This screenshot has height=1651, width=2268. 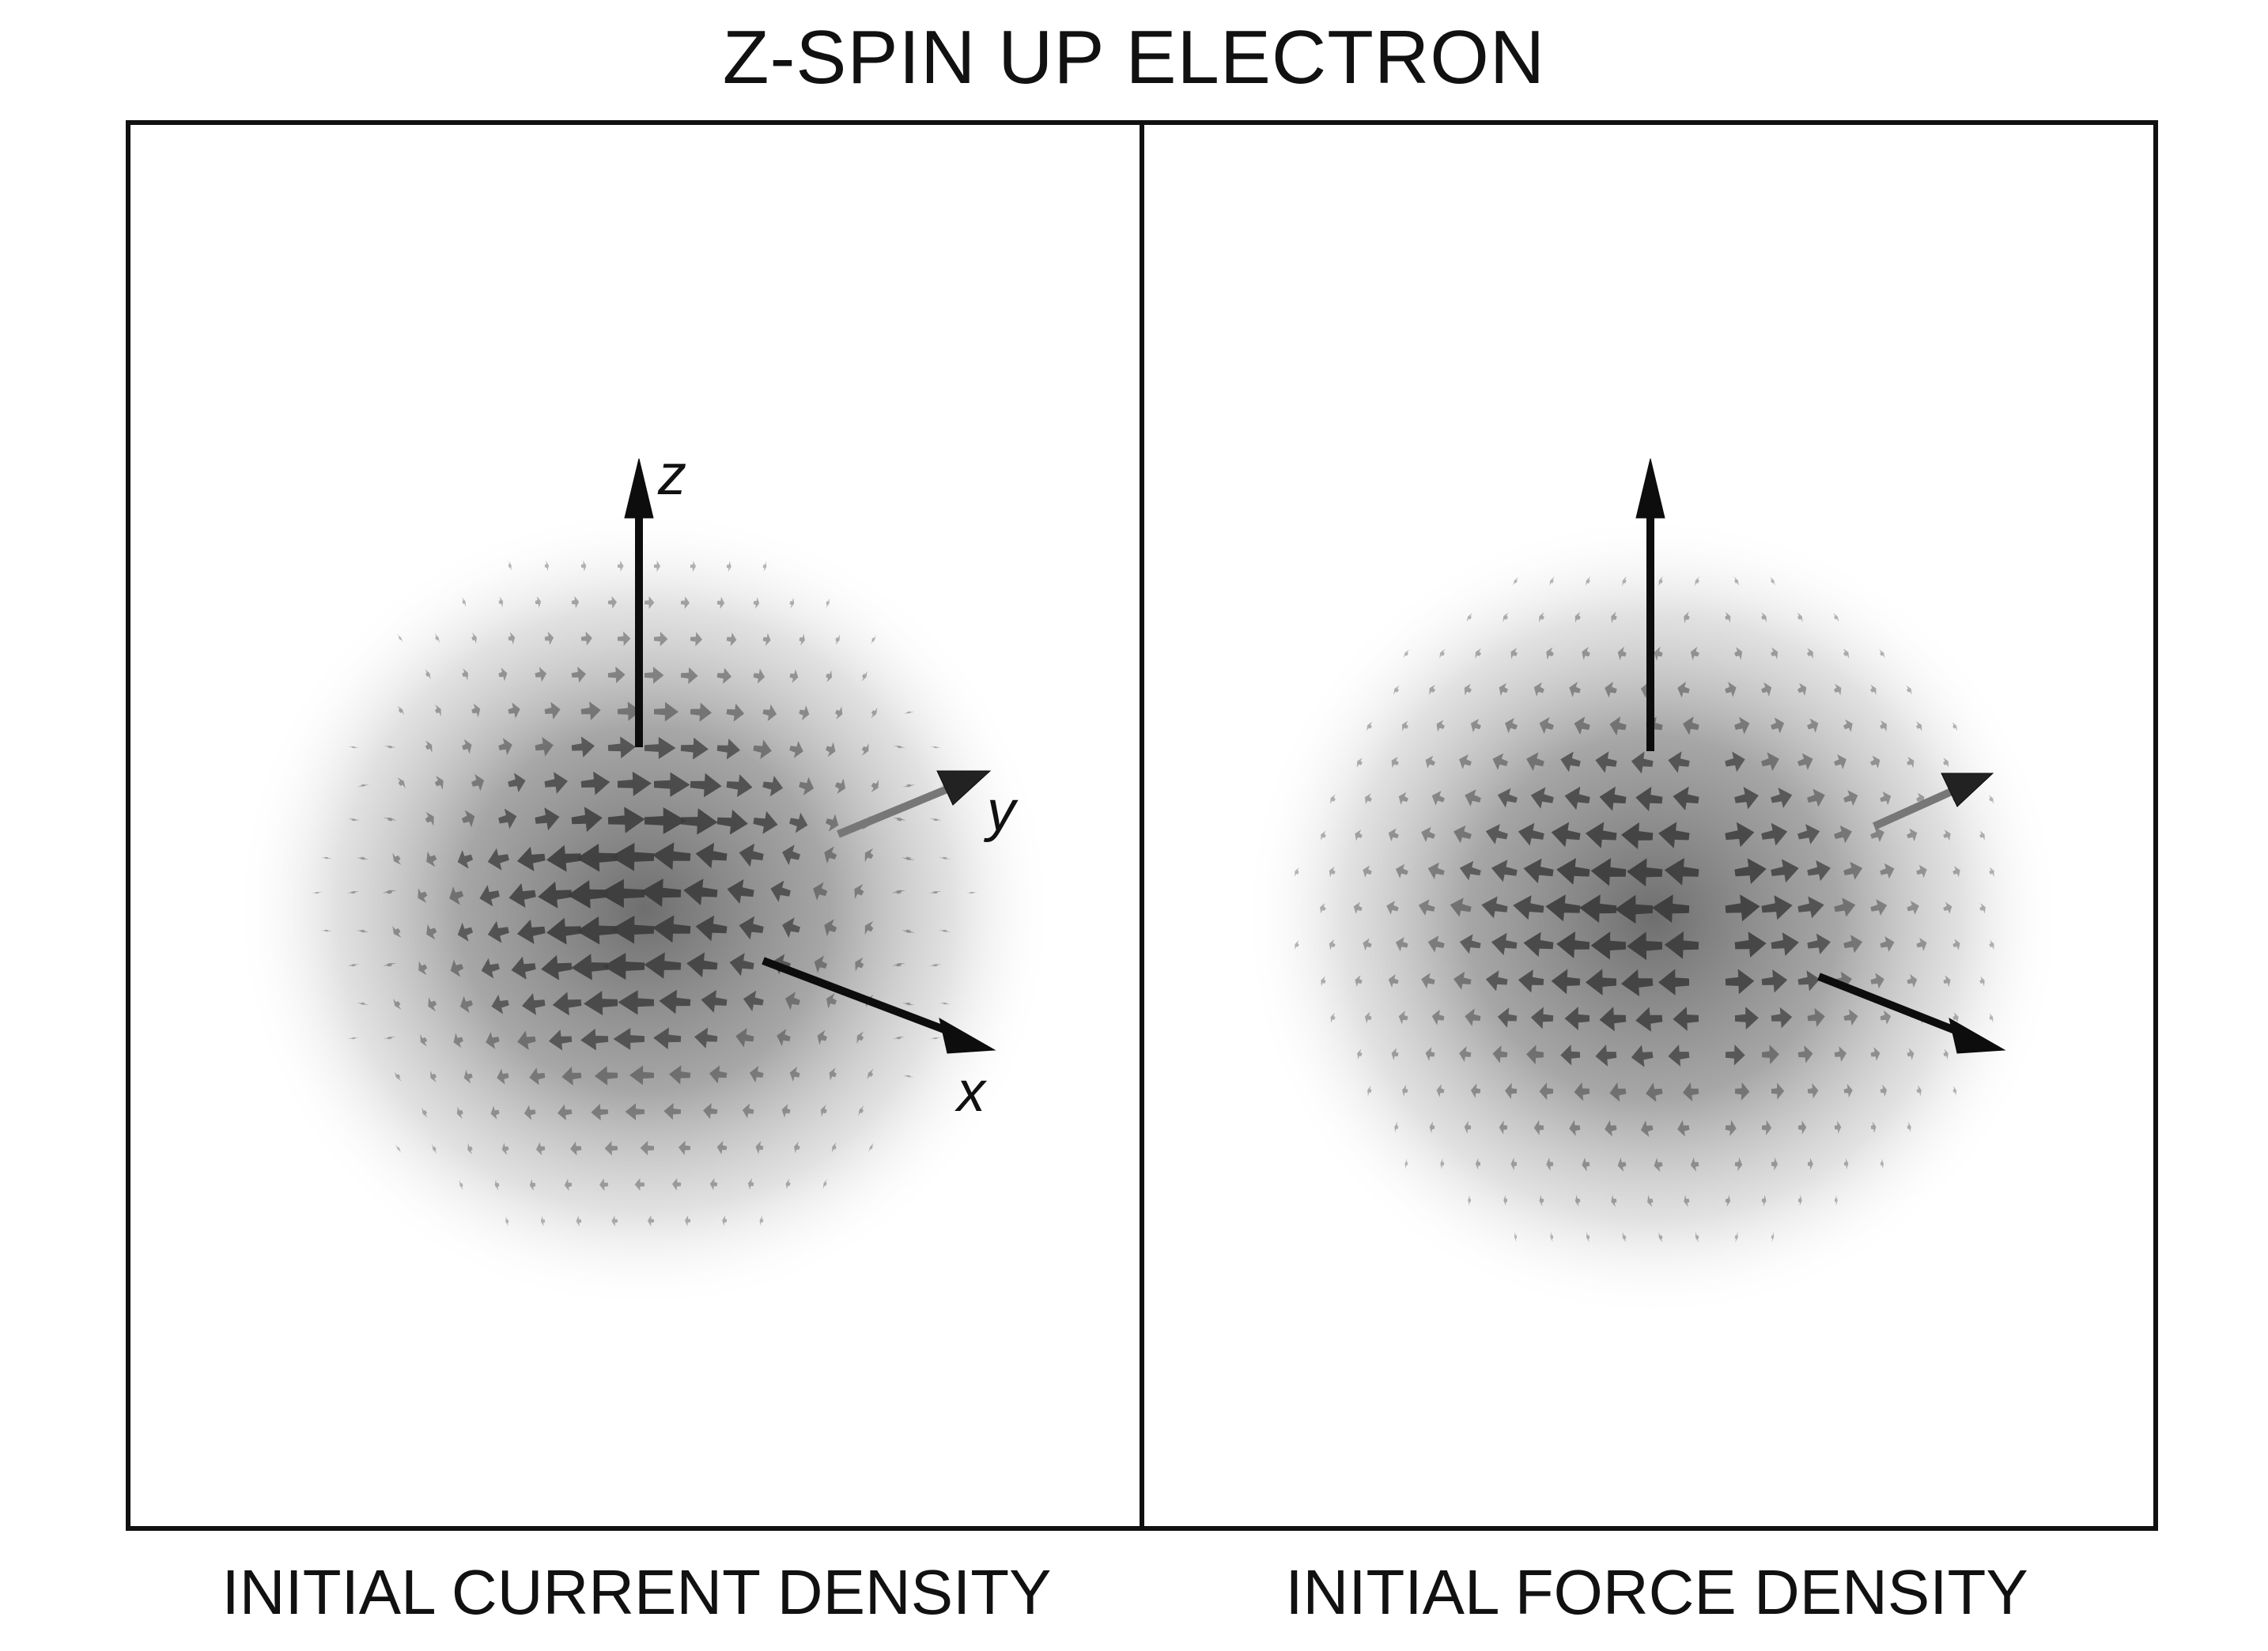 What do you see at coordinates (637, 1592) in the screenshot?
I see `caption-current-density: INITIAL CURRENT DENSITY` at bounding box center [637, 1592].